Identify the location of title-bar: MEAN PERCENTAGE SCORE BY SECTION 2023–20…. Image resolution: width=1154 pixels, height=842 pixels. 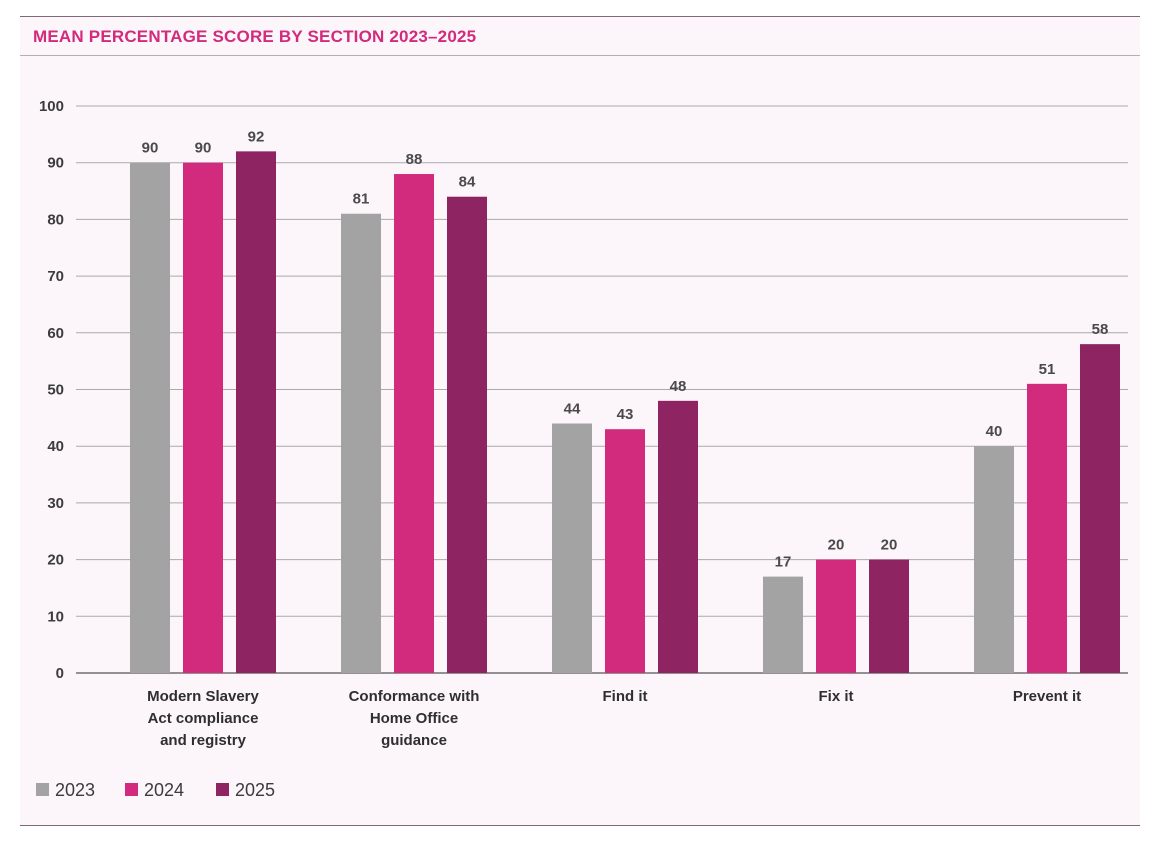
(580, 36).